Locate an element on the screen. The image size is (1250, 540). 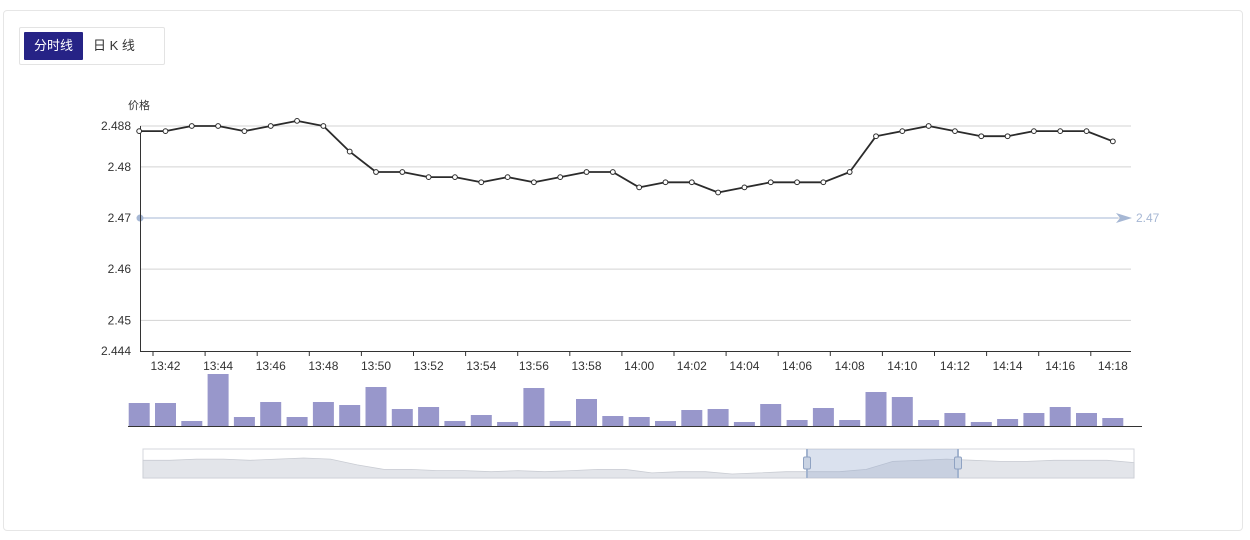
x-tick-label: 14:12 is located at coordinates (955, 366).